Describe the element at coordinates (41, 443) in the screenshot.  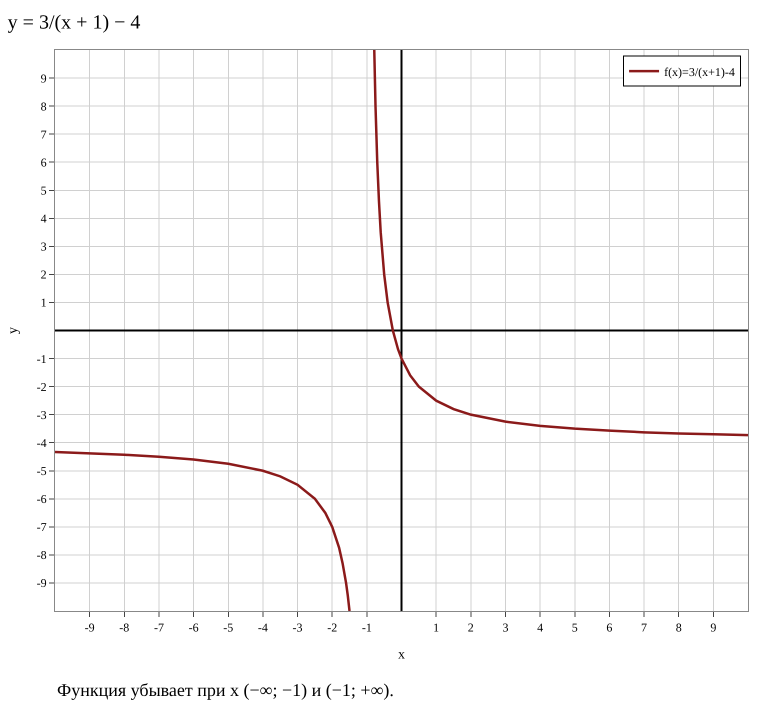
I see `y-tick-label: -4` at that location.